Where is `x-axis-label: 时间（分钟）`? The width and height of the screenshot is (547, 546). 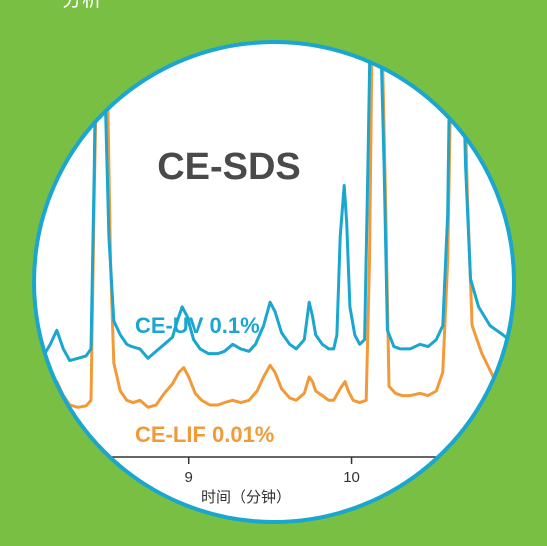
x-axis-label: 时间（分钟） is located at coordinates (246, 497).